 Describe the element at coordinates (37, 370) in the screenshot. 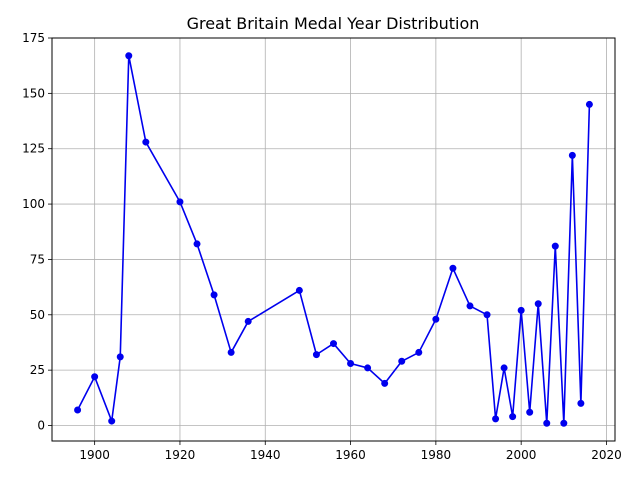

I see `y-tick-label: 25` at that location.